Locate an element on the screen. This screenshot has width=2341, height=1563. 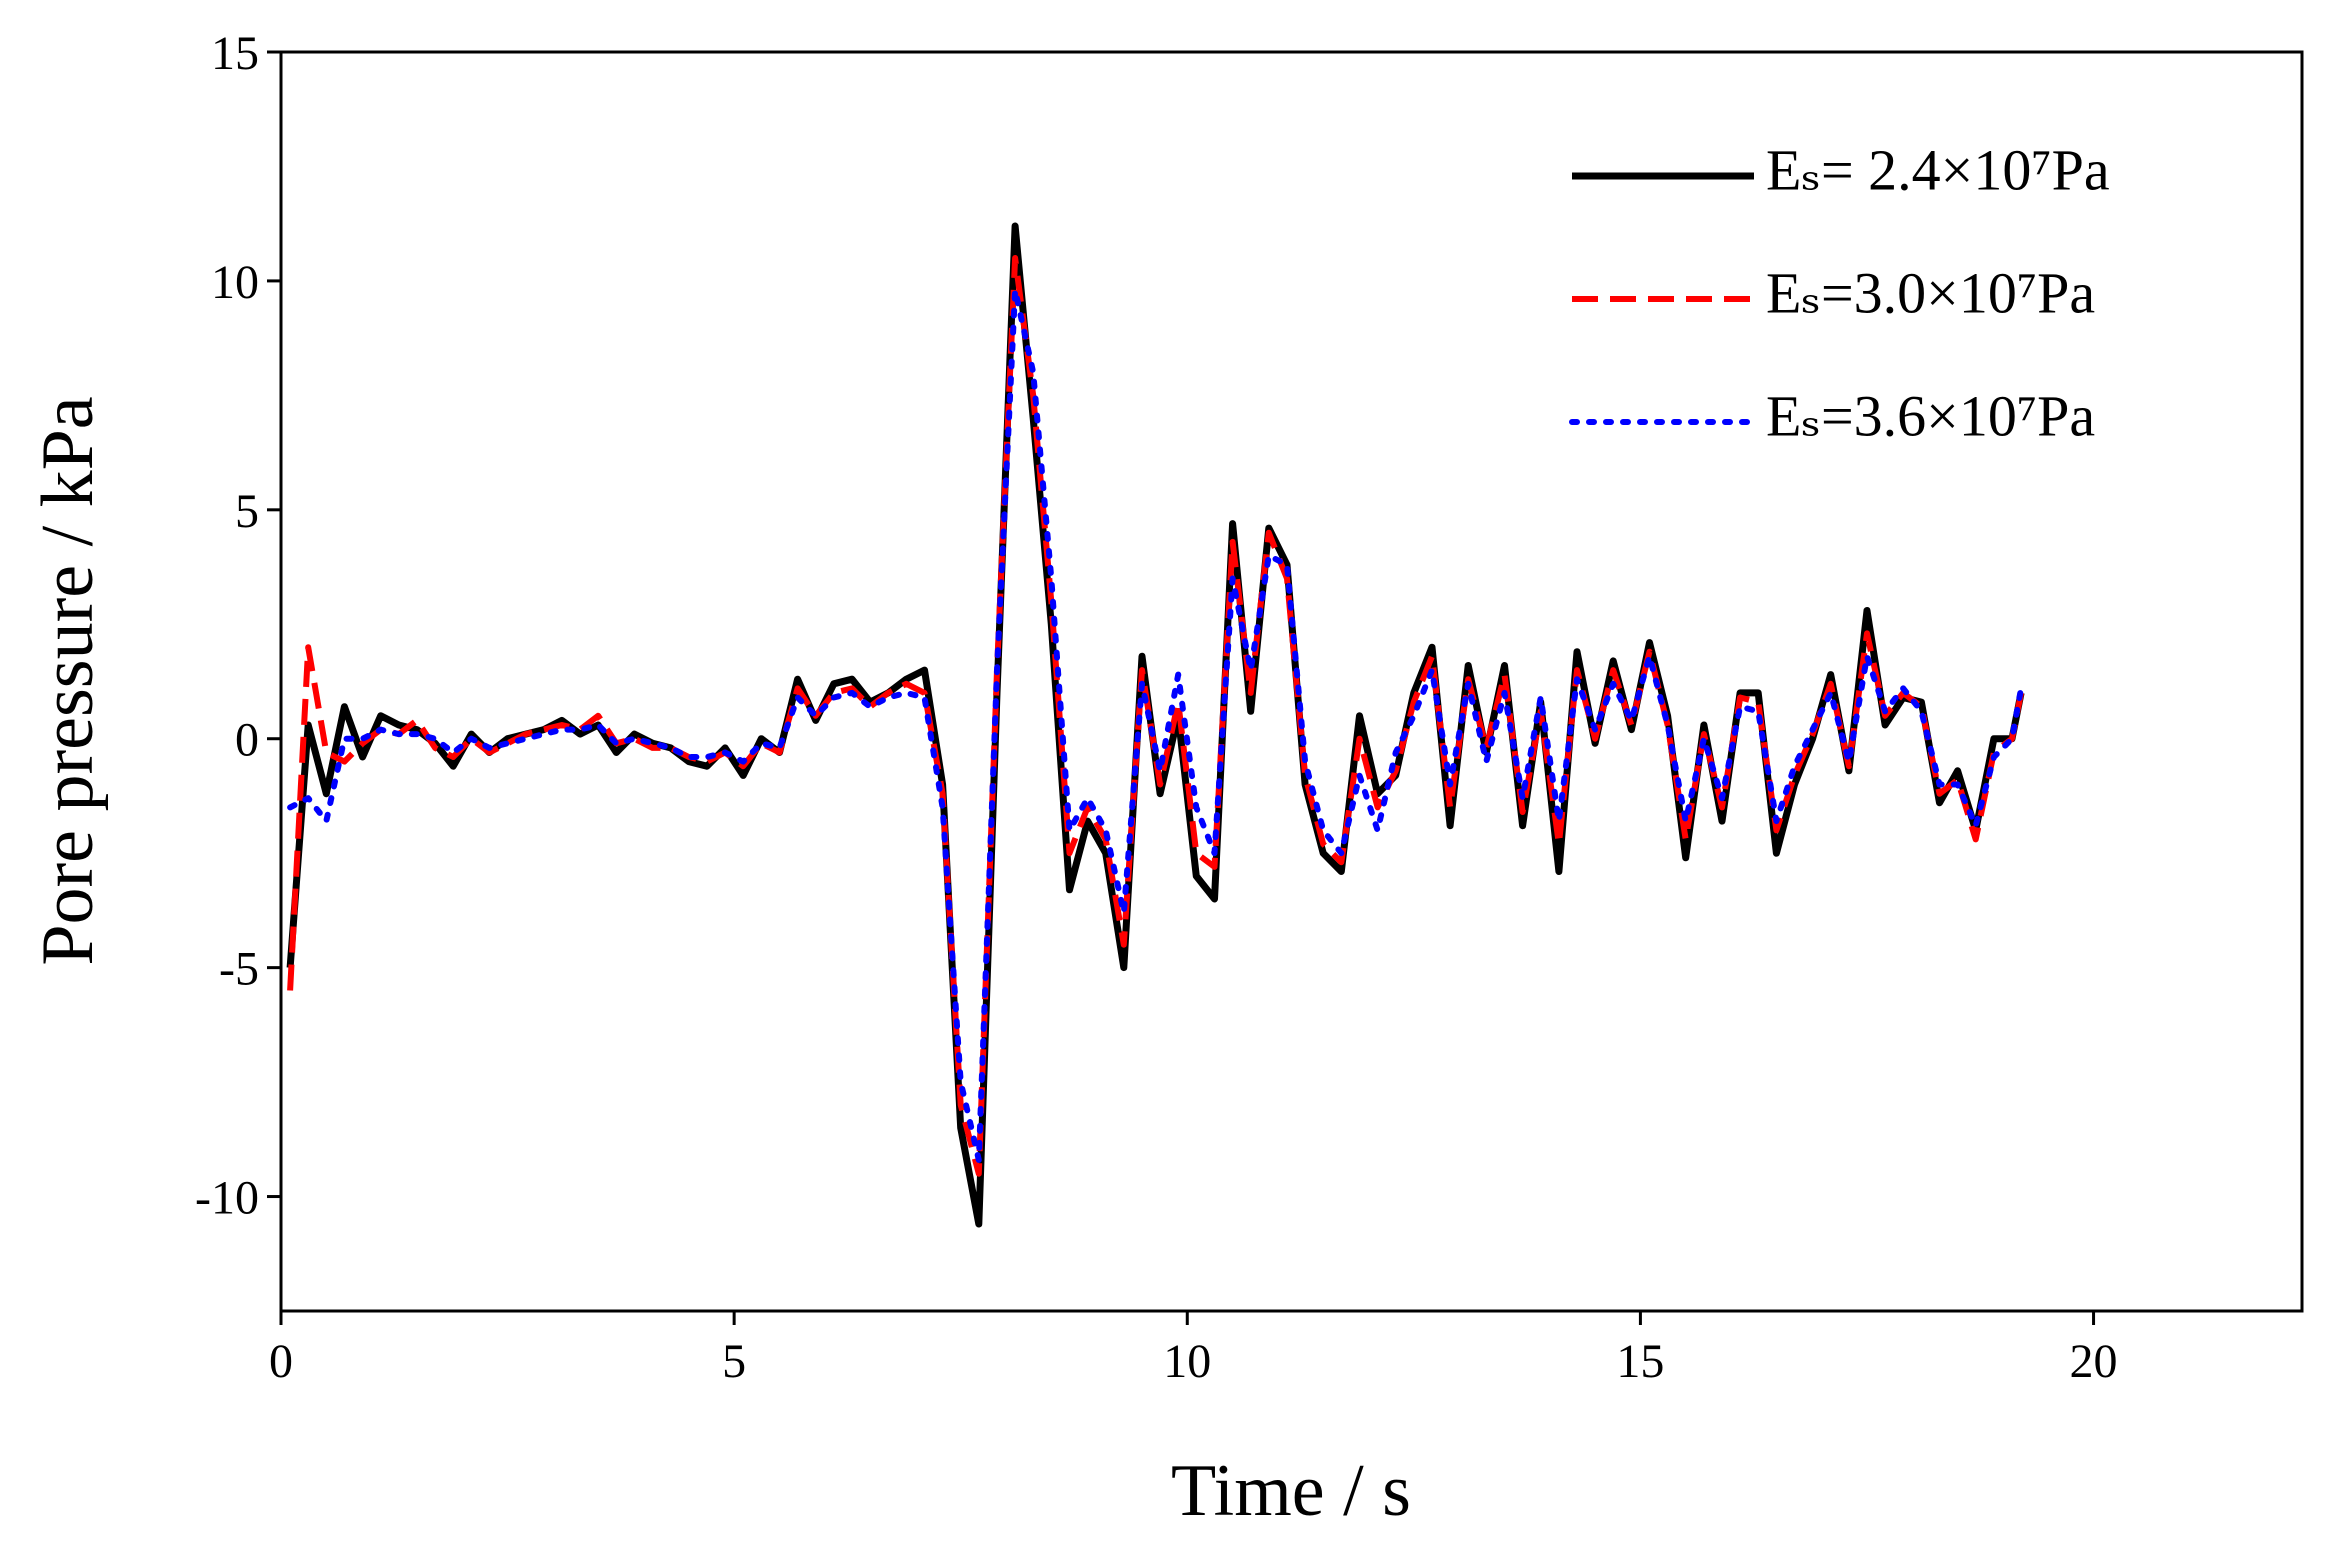
y-tick-label: 10 is located at coordinates (235, 282).